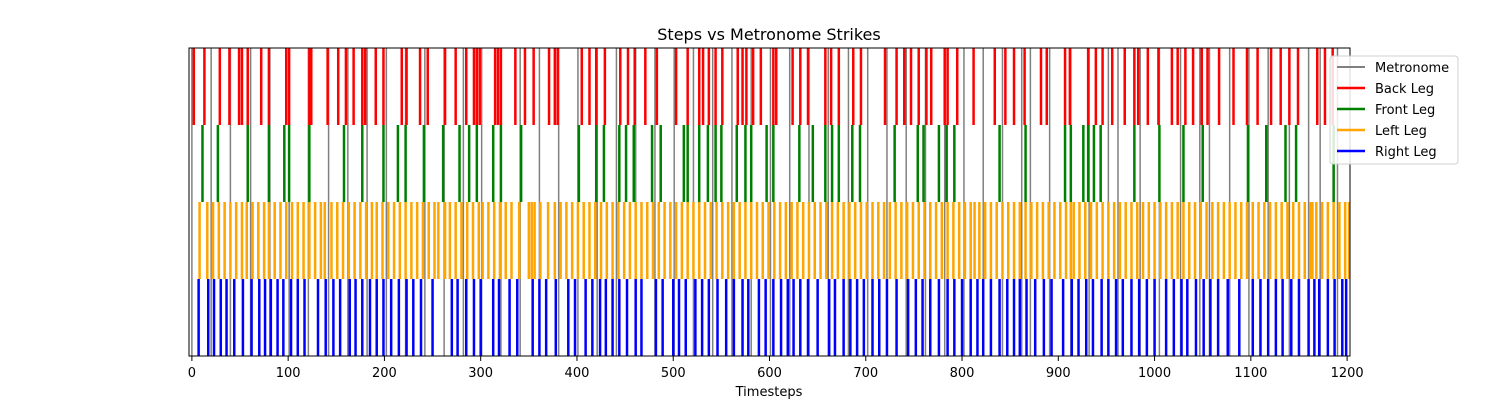  What do you see at coordinates (1347, 373) in the screenshot?
I see `x-tick-label: 1200` at bounding box center [1347, 373].